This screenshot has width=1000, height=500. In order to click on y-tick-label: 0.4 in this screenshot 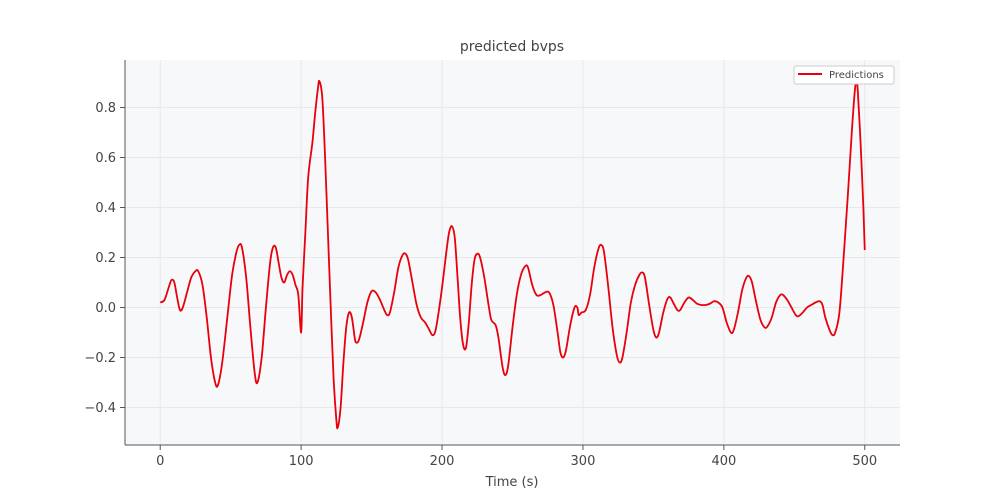, I will do `click(105, 208)`.